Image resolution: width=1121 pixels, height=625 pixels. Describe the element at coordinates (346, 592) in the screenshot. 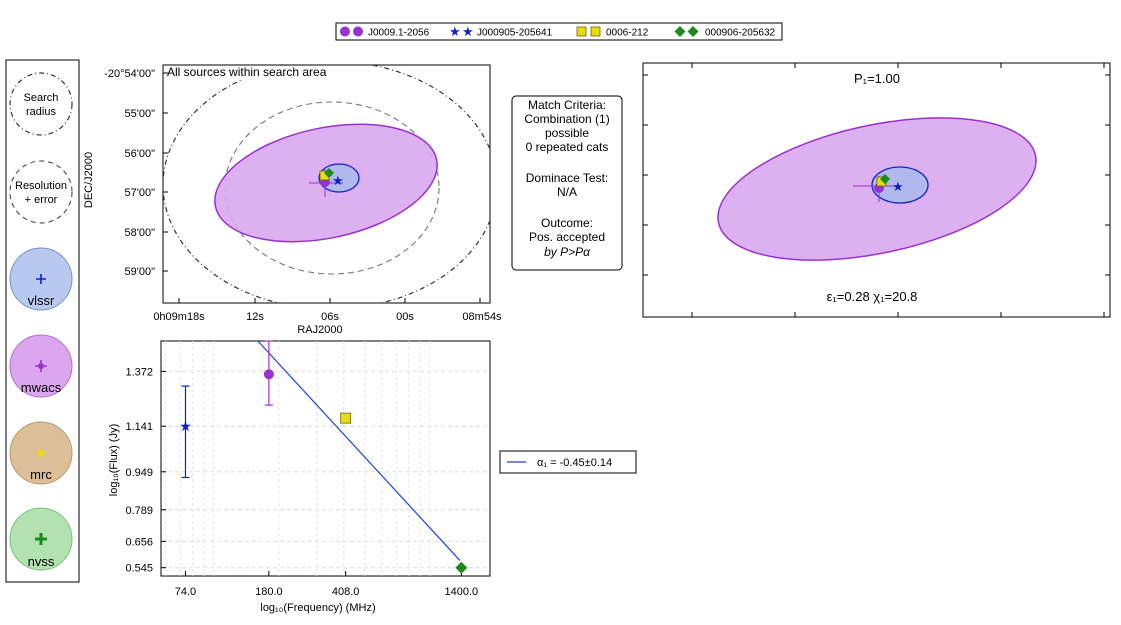

I see `x-tick-label: 408.0` at that location.